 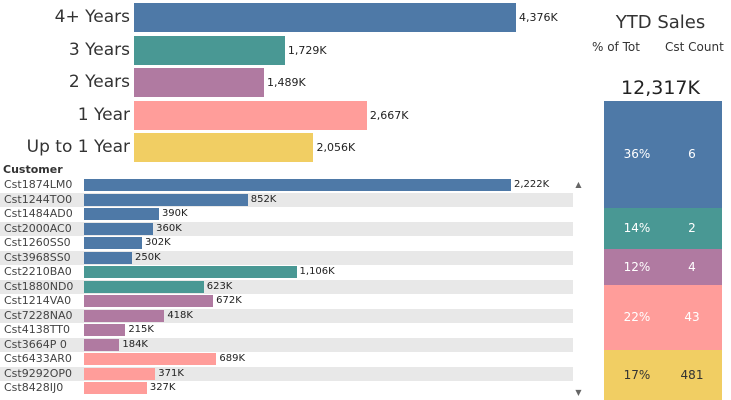 What do you see at coordinates (637, 266) in the screenshot?
I see `ytd-pct-label: 12%` at bounding box center [637, 266].